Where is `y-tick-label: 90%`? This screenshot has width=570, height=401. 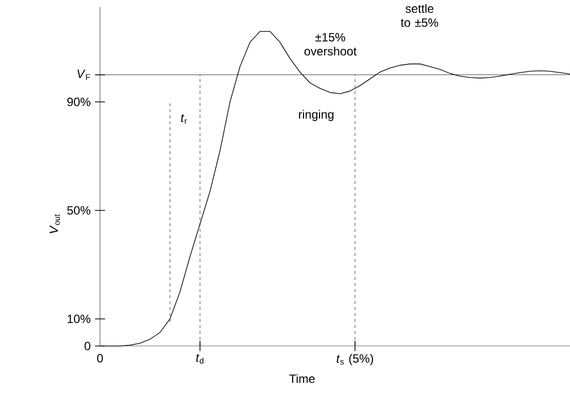
y-tick-label: 90% is located at coordinates (78, 102).